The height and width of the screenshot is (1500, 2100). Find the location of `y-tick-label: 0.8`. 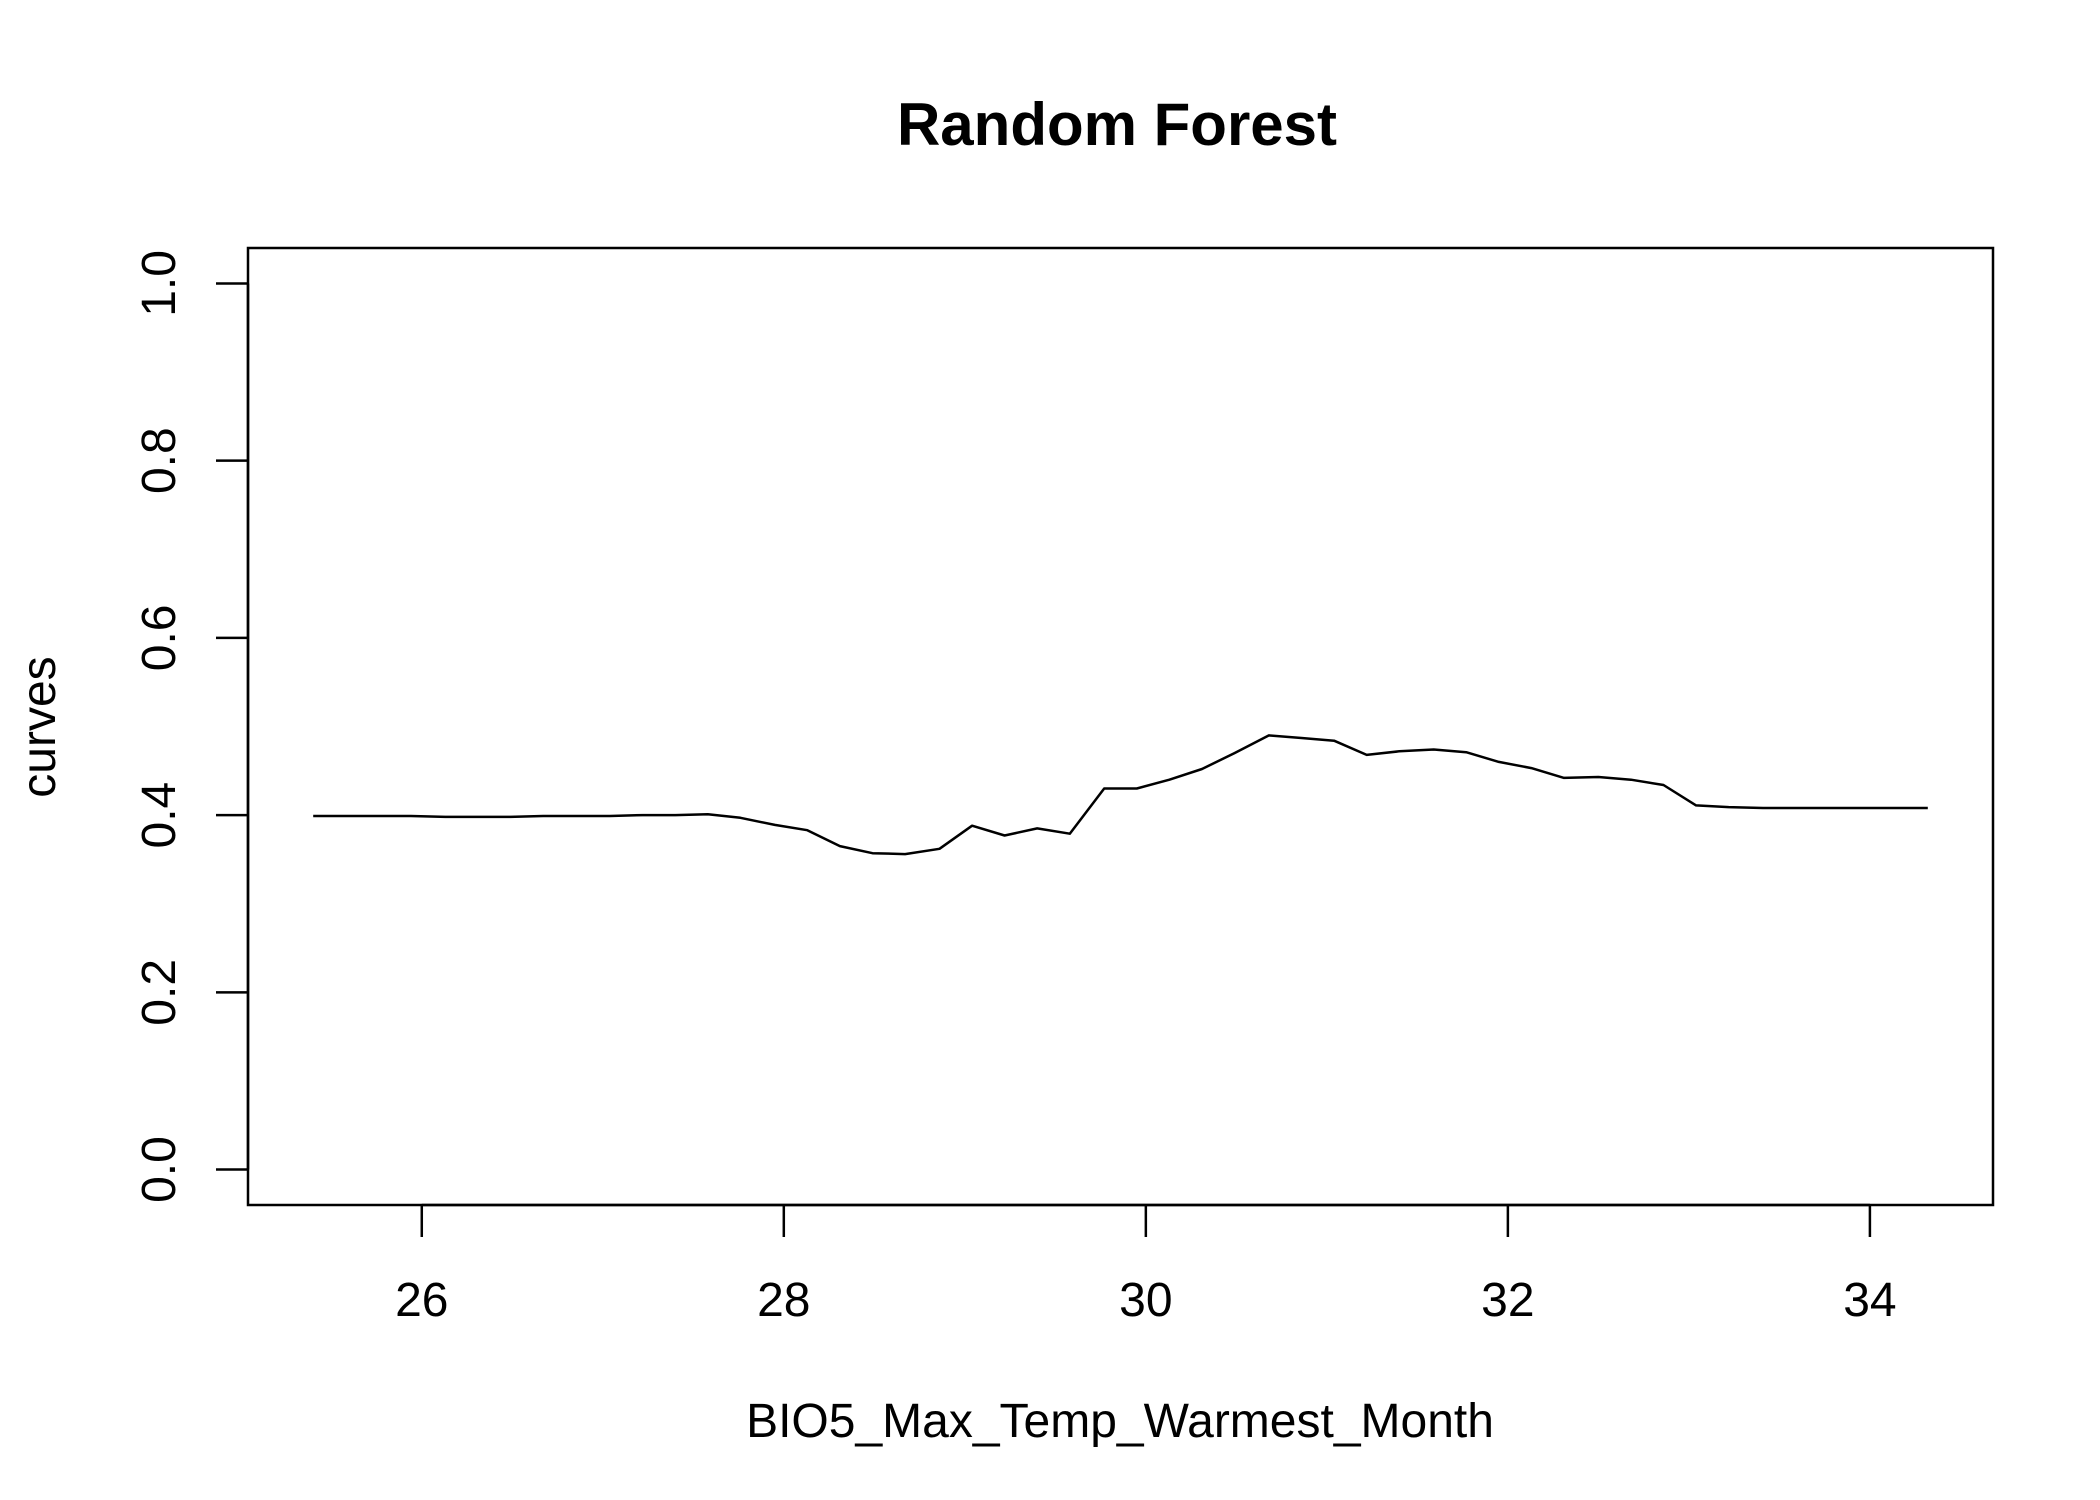

y-tick-label: 0.8 is located at coordinates (159, 460).